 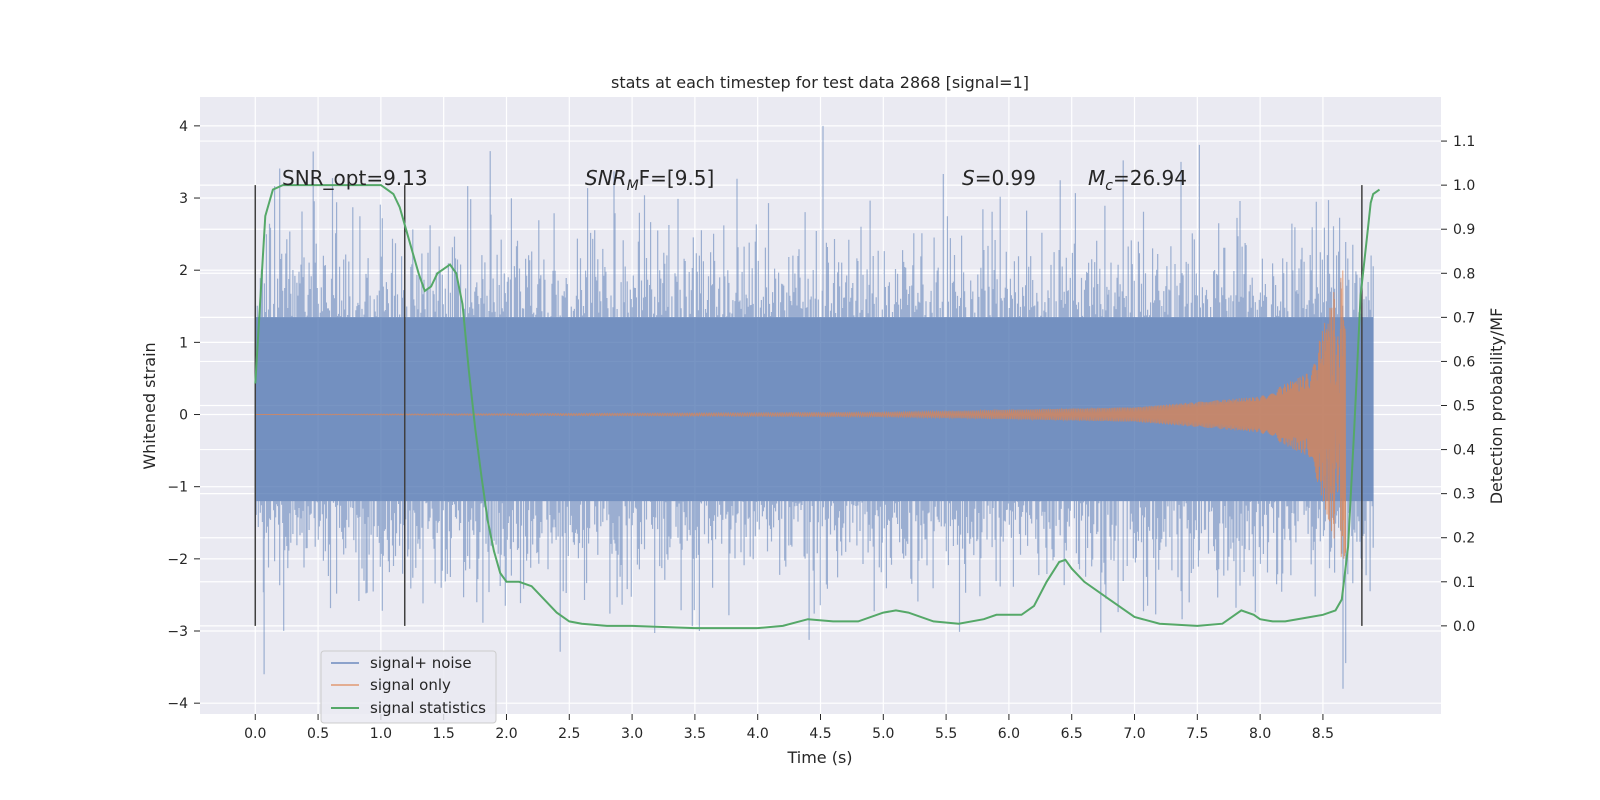 What do you see at coordinates (381, 734) in the screenshot?
I see `x-tick-label: 1.0` at bounding box center [381, 734].